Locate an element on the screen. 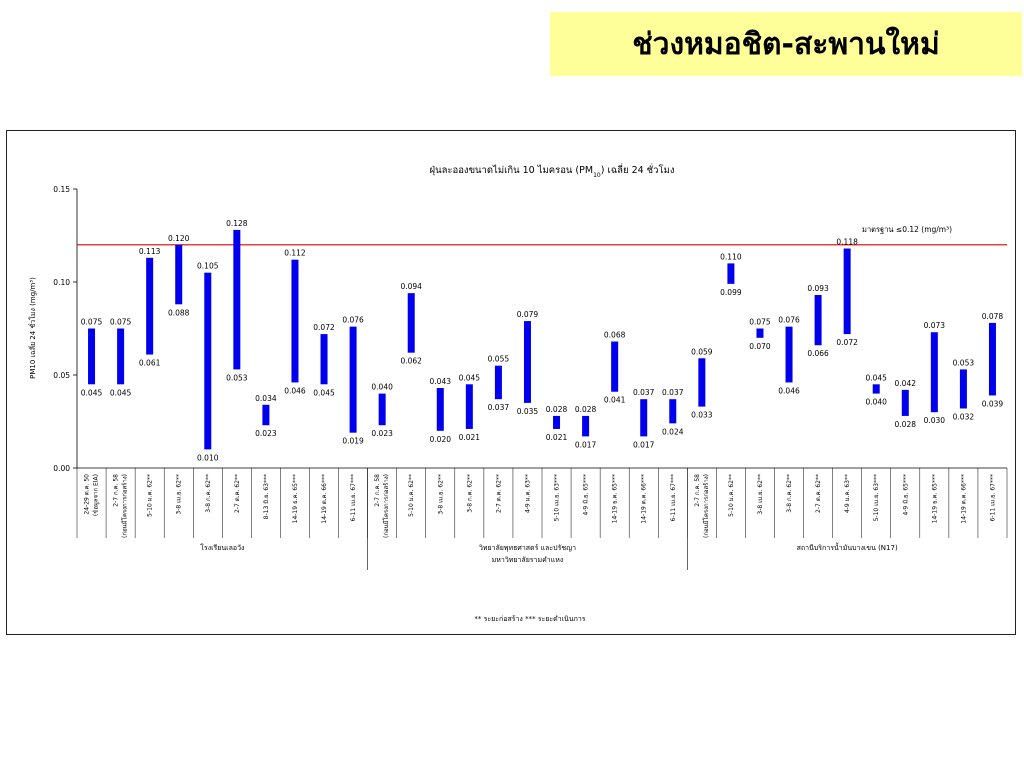 This screenshot has height=768, width=1024. slide-title: ช่วงหมอชิต-สะพานใหม่ is located at coordinates (786, 44).